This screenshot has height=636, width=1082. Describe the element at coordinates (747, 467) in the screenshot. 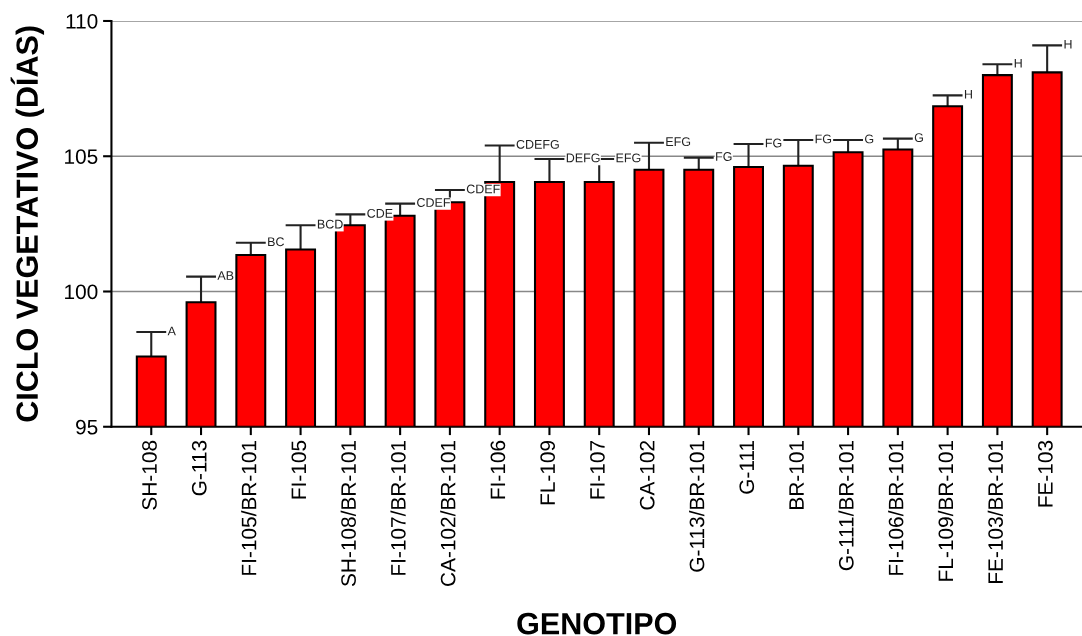

I see `x-tick-label: G-111` at that location.